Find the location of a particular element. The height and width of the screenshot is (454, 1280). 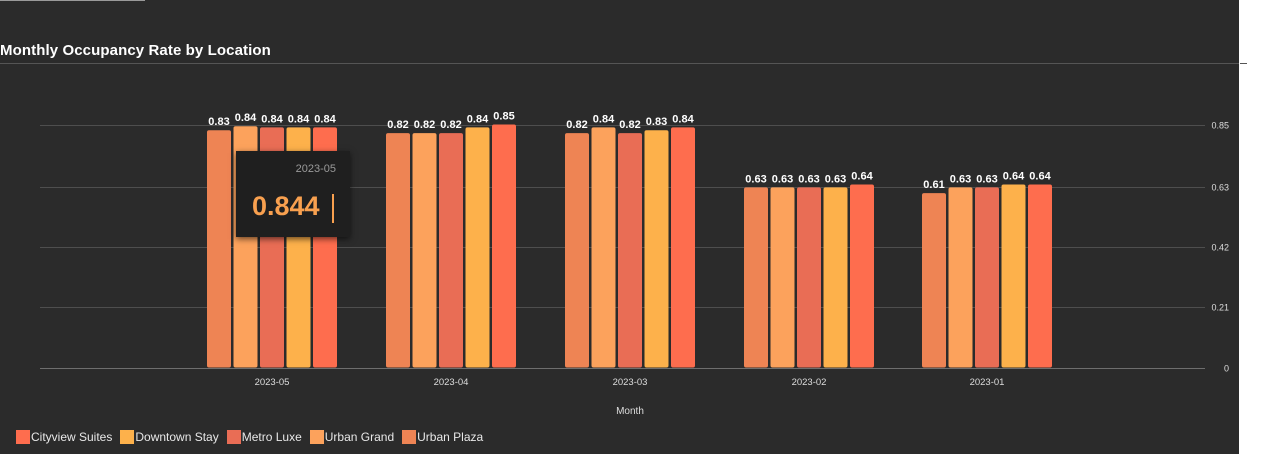

data-label: 0.85 is located at coordinates (503, 117).